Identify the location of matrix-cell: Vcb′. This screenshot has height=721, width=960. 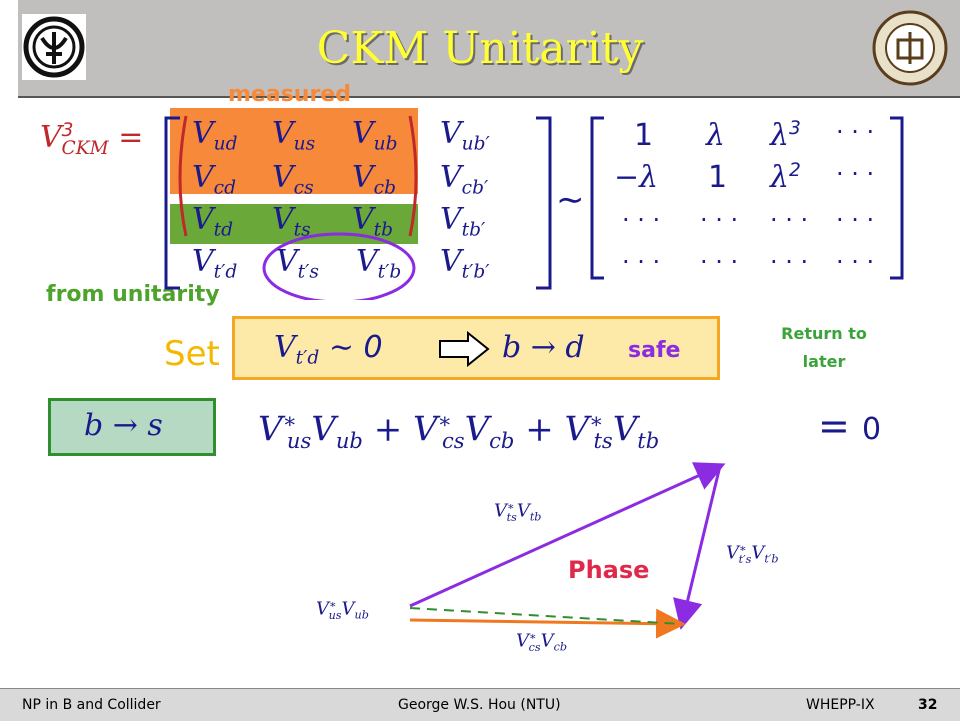
(464, 179).